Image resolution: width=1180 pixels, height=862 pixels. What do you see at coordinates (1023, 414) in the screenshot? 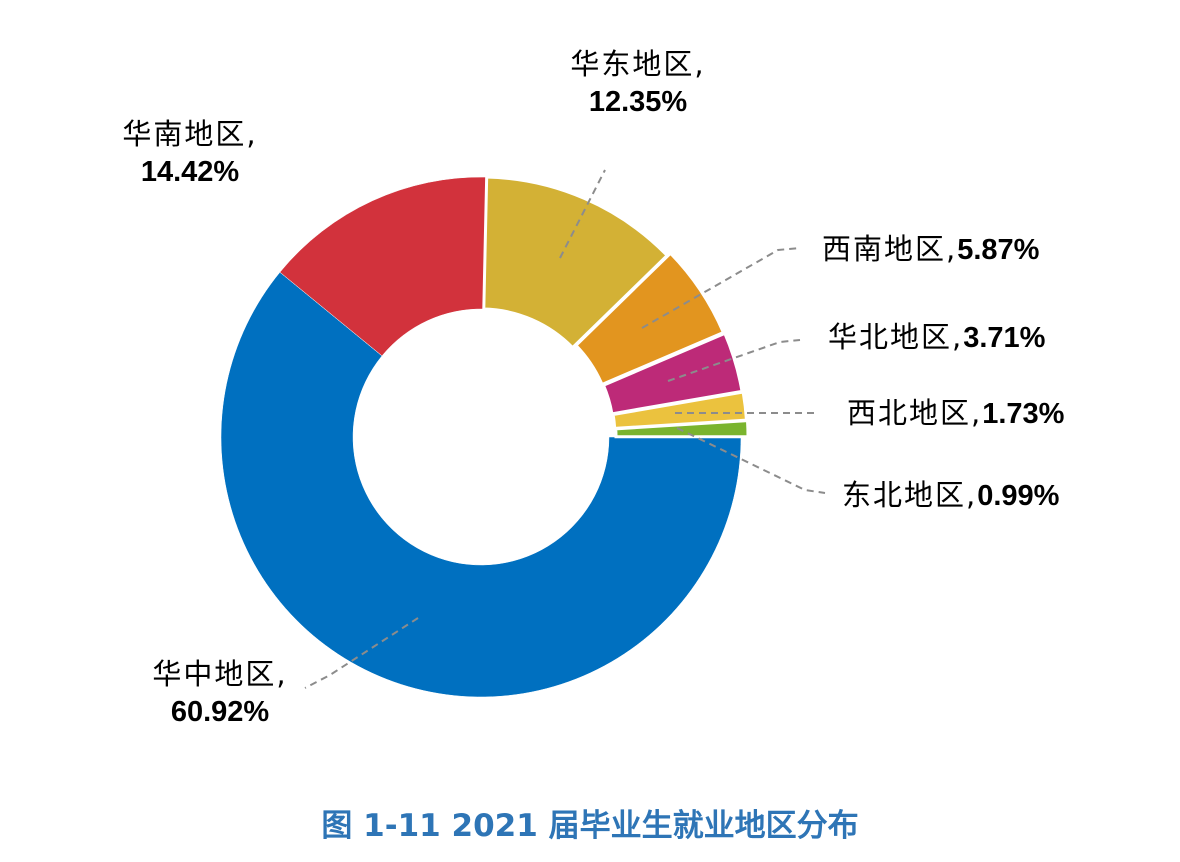
I see `label-xibei-value: 1.73%` at bounding box center [1023, 414].